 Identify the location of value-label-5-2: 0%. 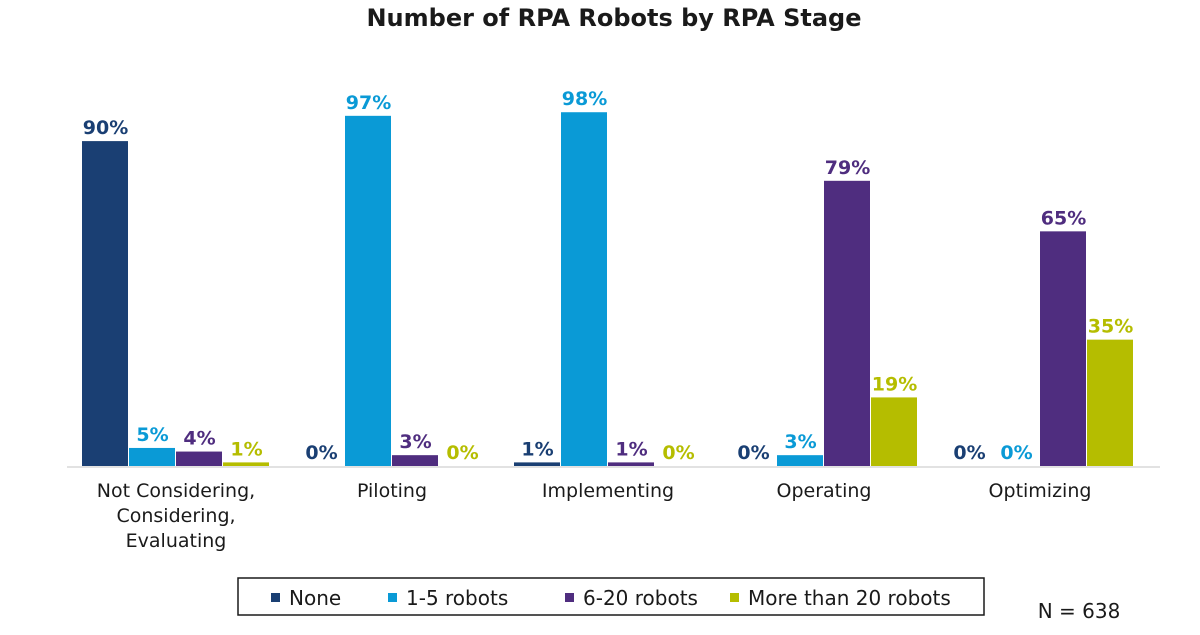
(1016, 453).